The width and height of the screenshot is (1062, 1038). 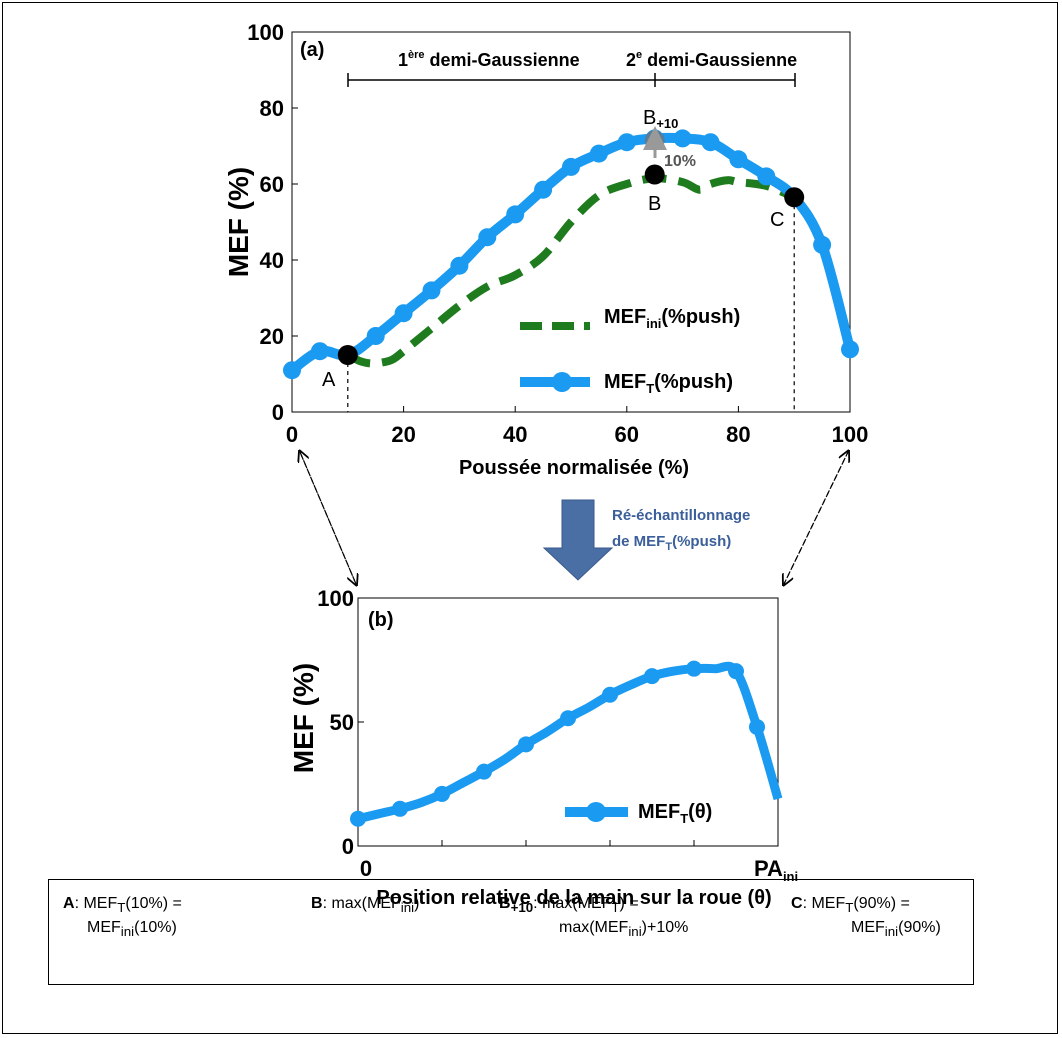 I want to click on increase-label: 10%, so click(x=680, y=161).